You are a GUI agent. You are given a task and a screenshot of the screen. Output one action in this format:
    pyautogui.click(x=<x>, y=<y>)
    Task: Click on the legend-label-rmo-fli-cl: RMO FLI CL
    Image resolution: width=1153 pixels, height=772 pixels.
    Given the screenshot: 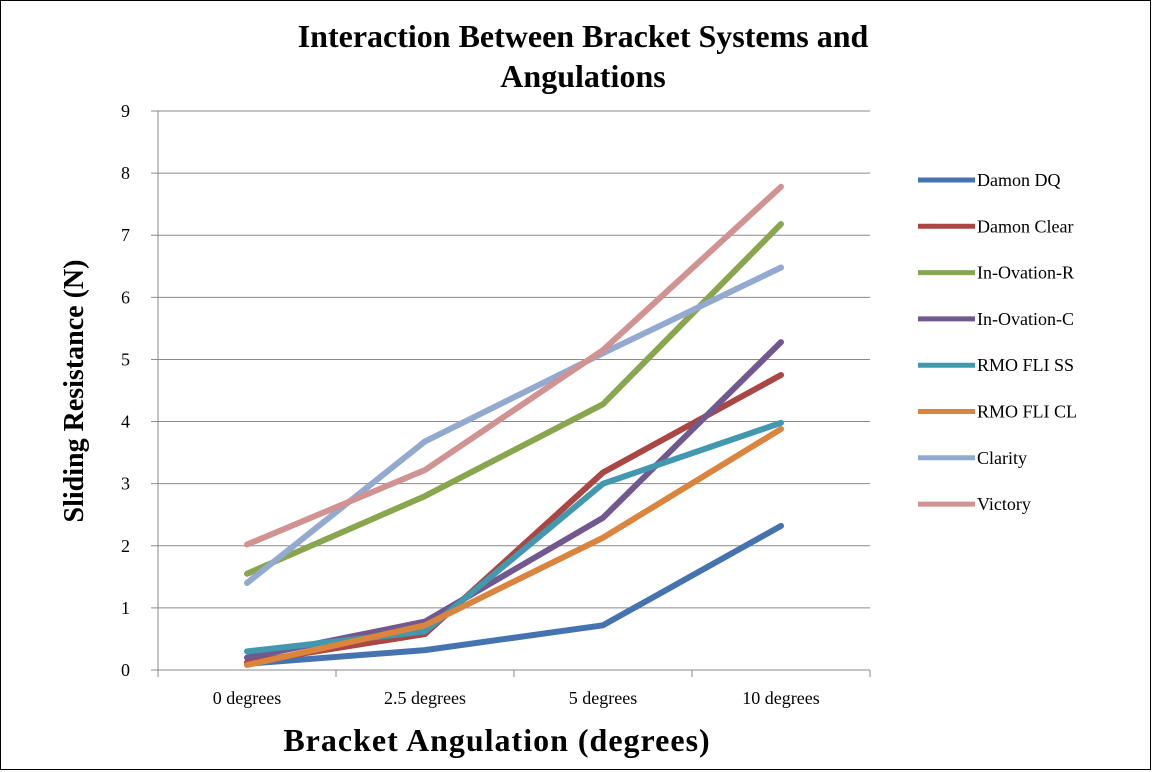 What is the action you would take?
    pyautogui.click(x=1027, y=412)
    